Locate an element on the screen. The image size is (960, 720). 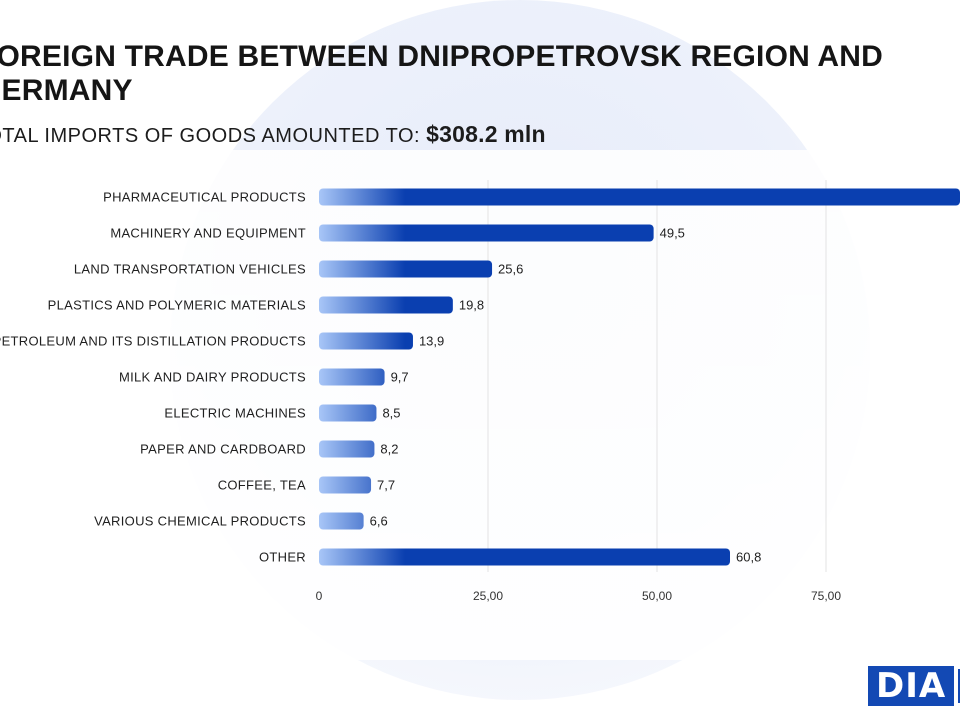
value-label: 60,8 is located at coordinates (748, 557).